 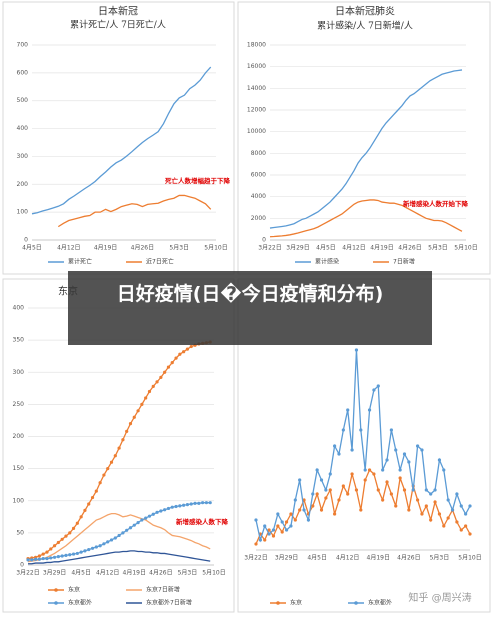 What do you see at coordinates (169, 603) in the screenshot?
I see `legend-label: 东京都外7日新增` at bounding box center [169, 603].